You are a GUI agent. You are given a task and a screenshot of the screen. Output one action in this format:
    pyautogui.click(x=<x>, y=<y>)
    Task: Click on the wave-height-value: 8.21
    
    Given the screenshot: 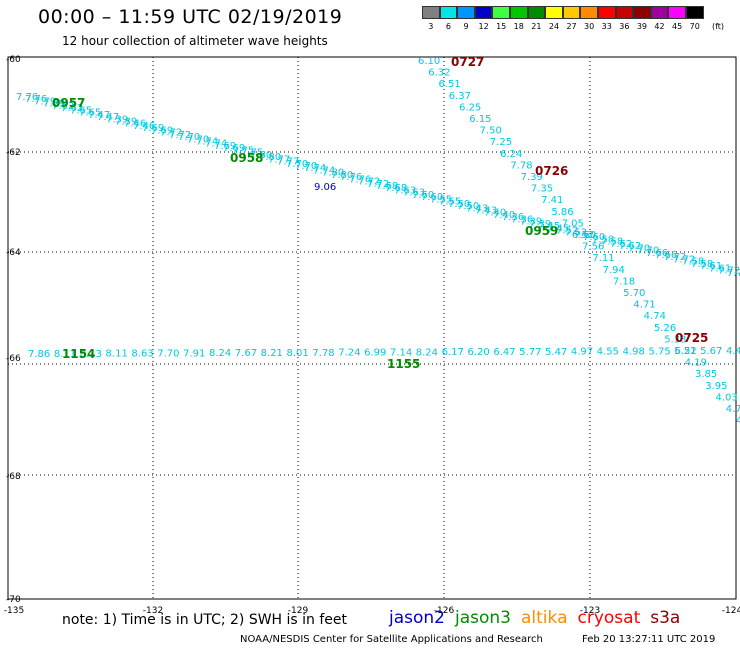 What is the action you would take?
    pyautogui.click(x=272, y=353)
    